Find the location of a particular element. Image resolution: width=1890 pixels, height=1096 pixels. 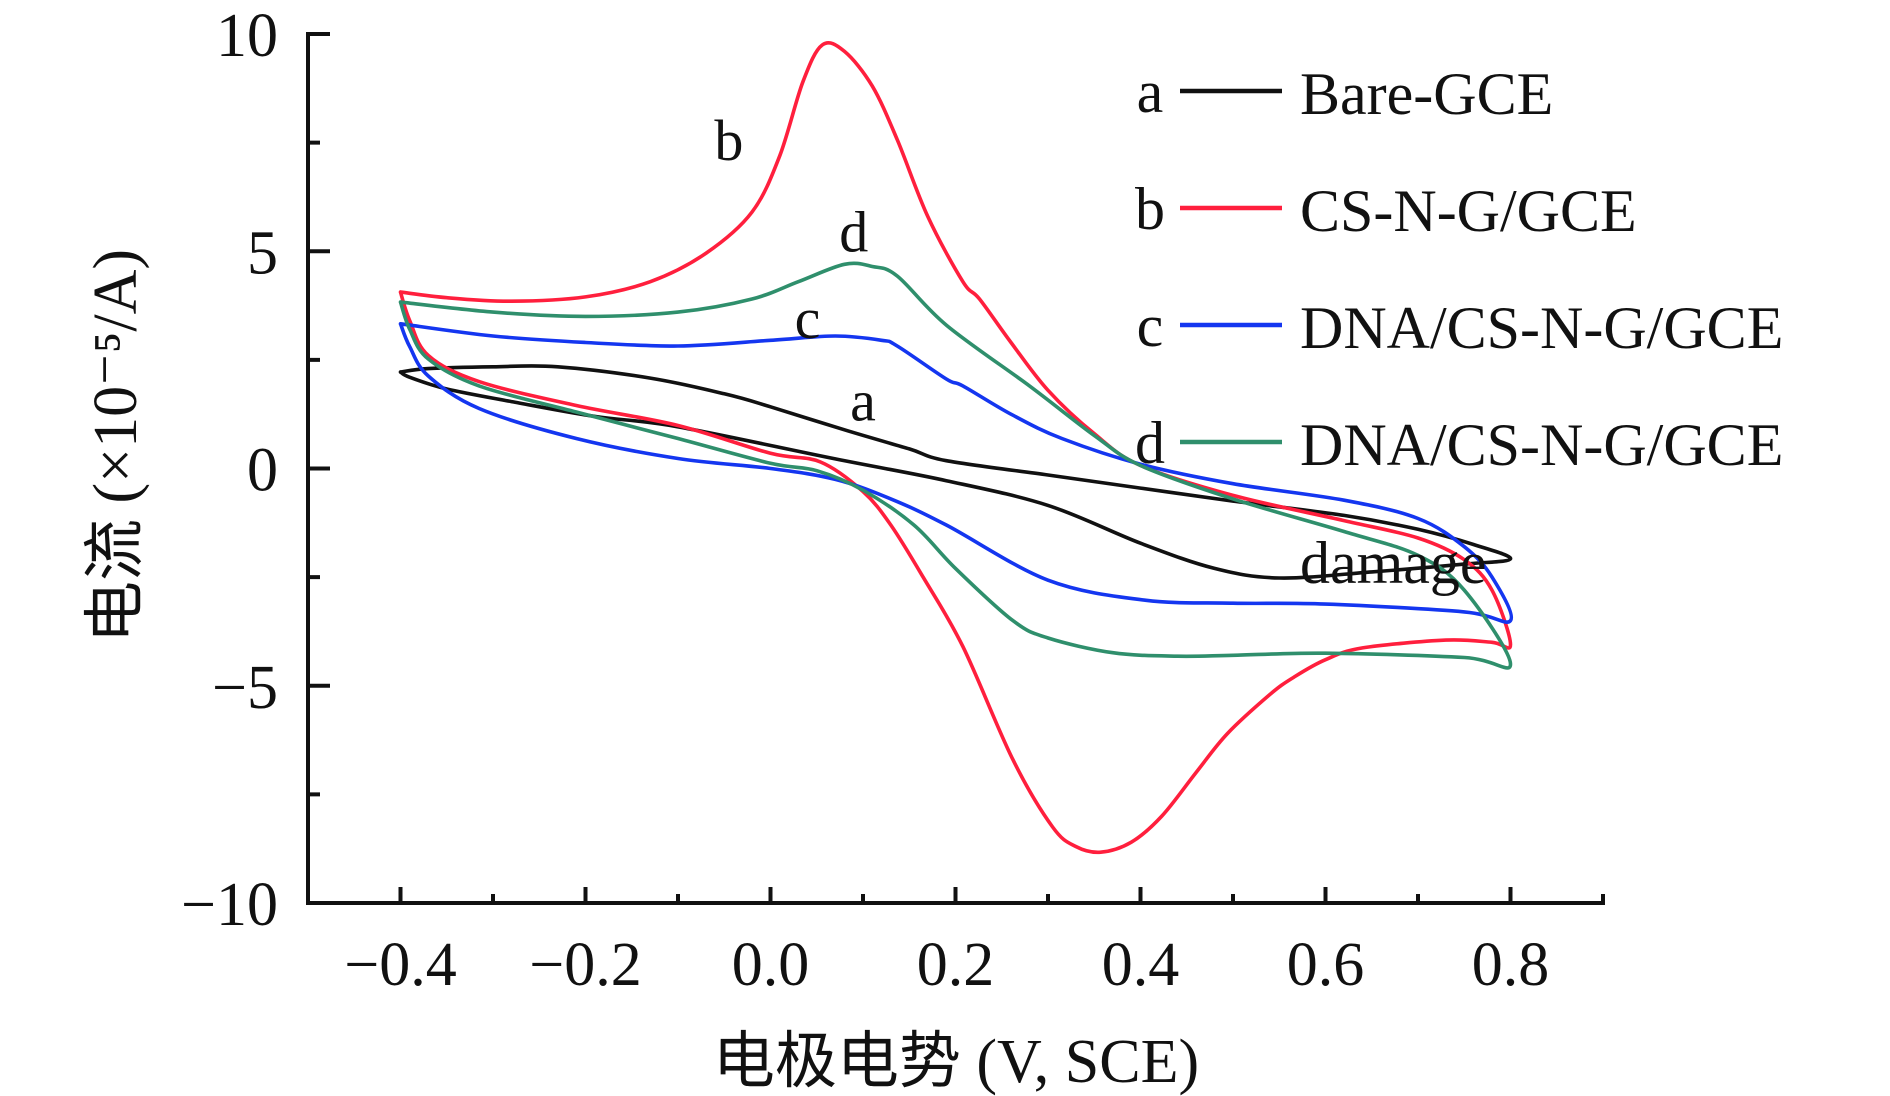

legend-label-line: damage is located at coordinates (1393, 563).